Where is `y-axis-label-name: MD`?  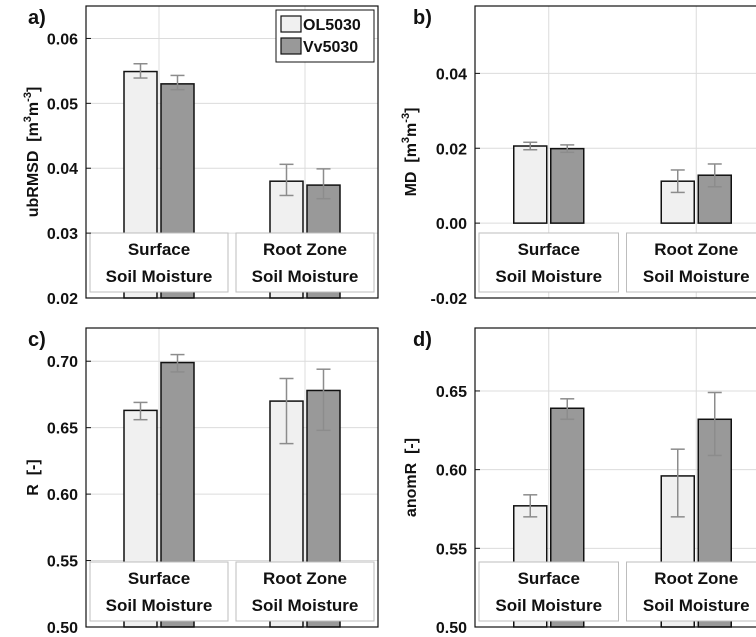 y-axis-label-name: MD is located at coordinates (411, 184).